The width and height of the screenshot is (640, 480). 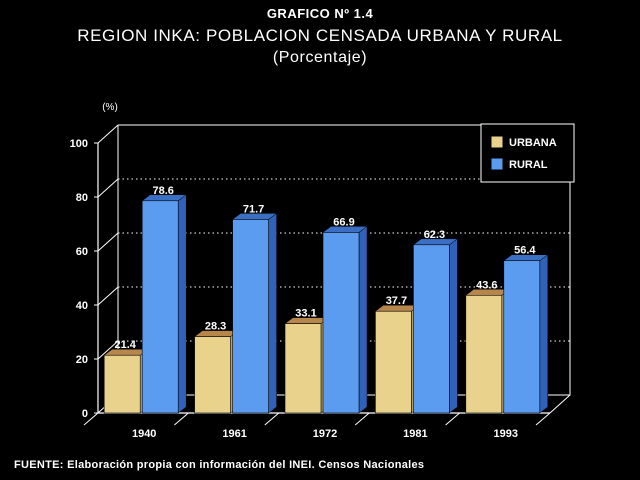 What do you see at coordinates (82, 360) in the screenshot?
I see `y-tick-label: 20` at bounding box center [82, 360].